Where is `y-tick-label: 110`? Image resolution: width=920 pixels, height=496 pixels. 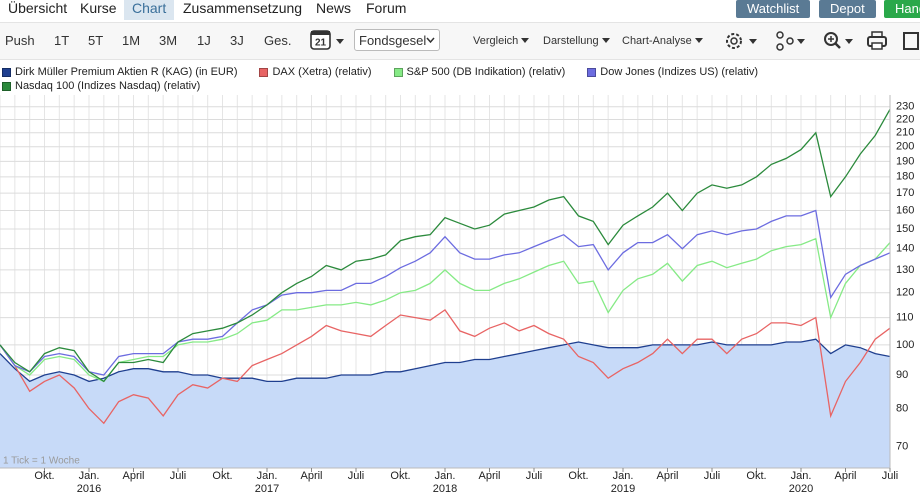 y-tick-label: 110 is located at coordinates (905, 318).